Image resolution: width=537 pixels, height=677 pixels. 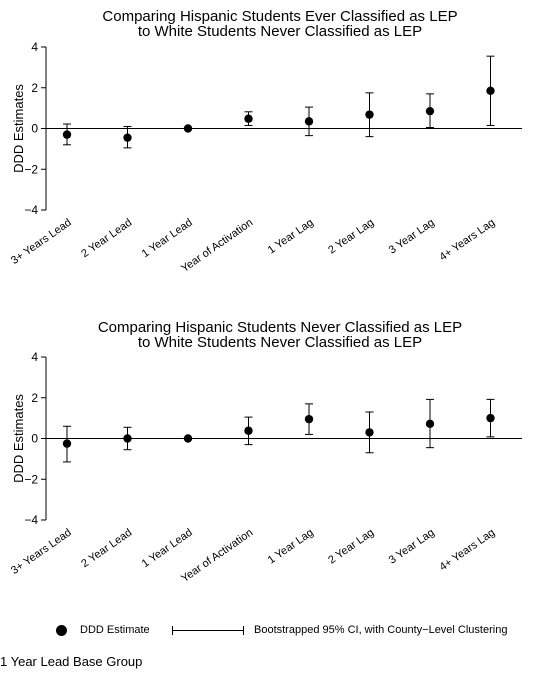 I want to click on chart1-x-tick-label: 4+ Years Lag, so click(x=467, y=240).